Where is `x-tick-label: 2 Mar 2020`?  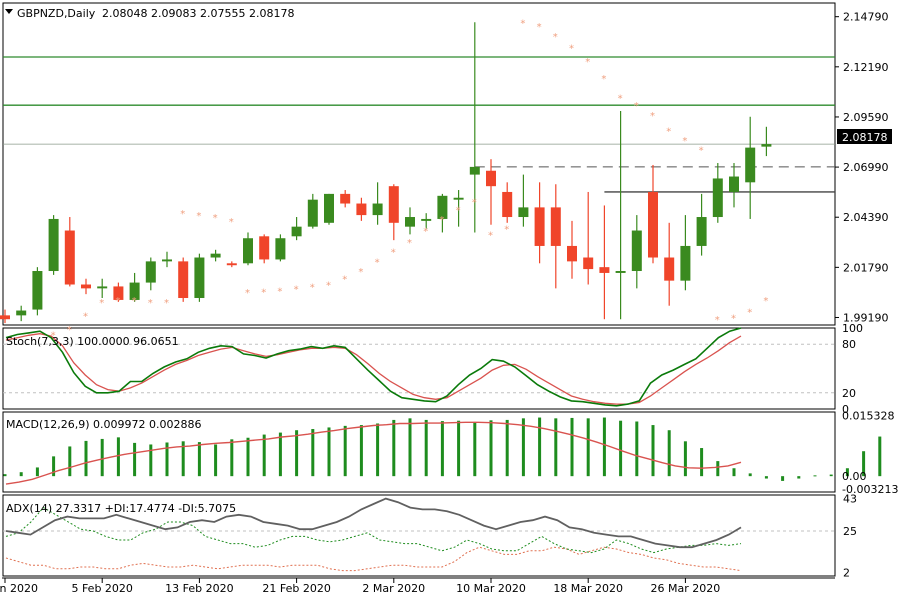 x-tick-label: 2 Mar 2020 is located at coordinates (393, 588).